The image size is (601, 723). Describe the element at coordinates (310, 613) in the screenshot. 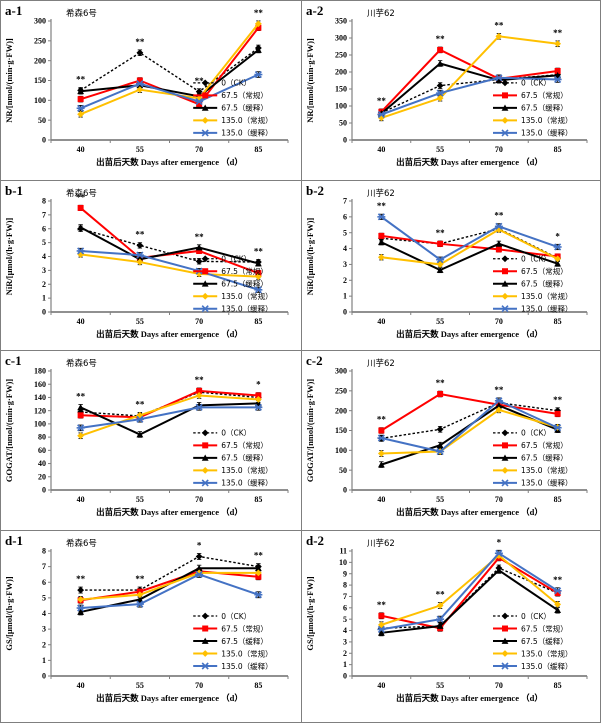

I see `y-axis-label: GS/[μmol/(h·g·FW)]` at that location.